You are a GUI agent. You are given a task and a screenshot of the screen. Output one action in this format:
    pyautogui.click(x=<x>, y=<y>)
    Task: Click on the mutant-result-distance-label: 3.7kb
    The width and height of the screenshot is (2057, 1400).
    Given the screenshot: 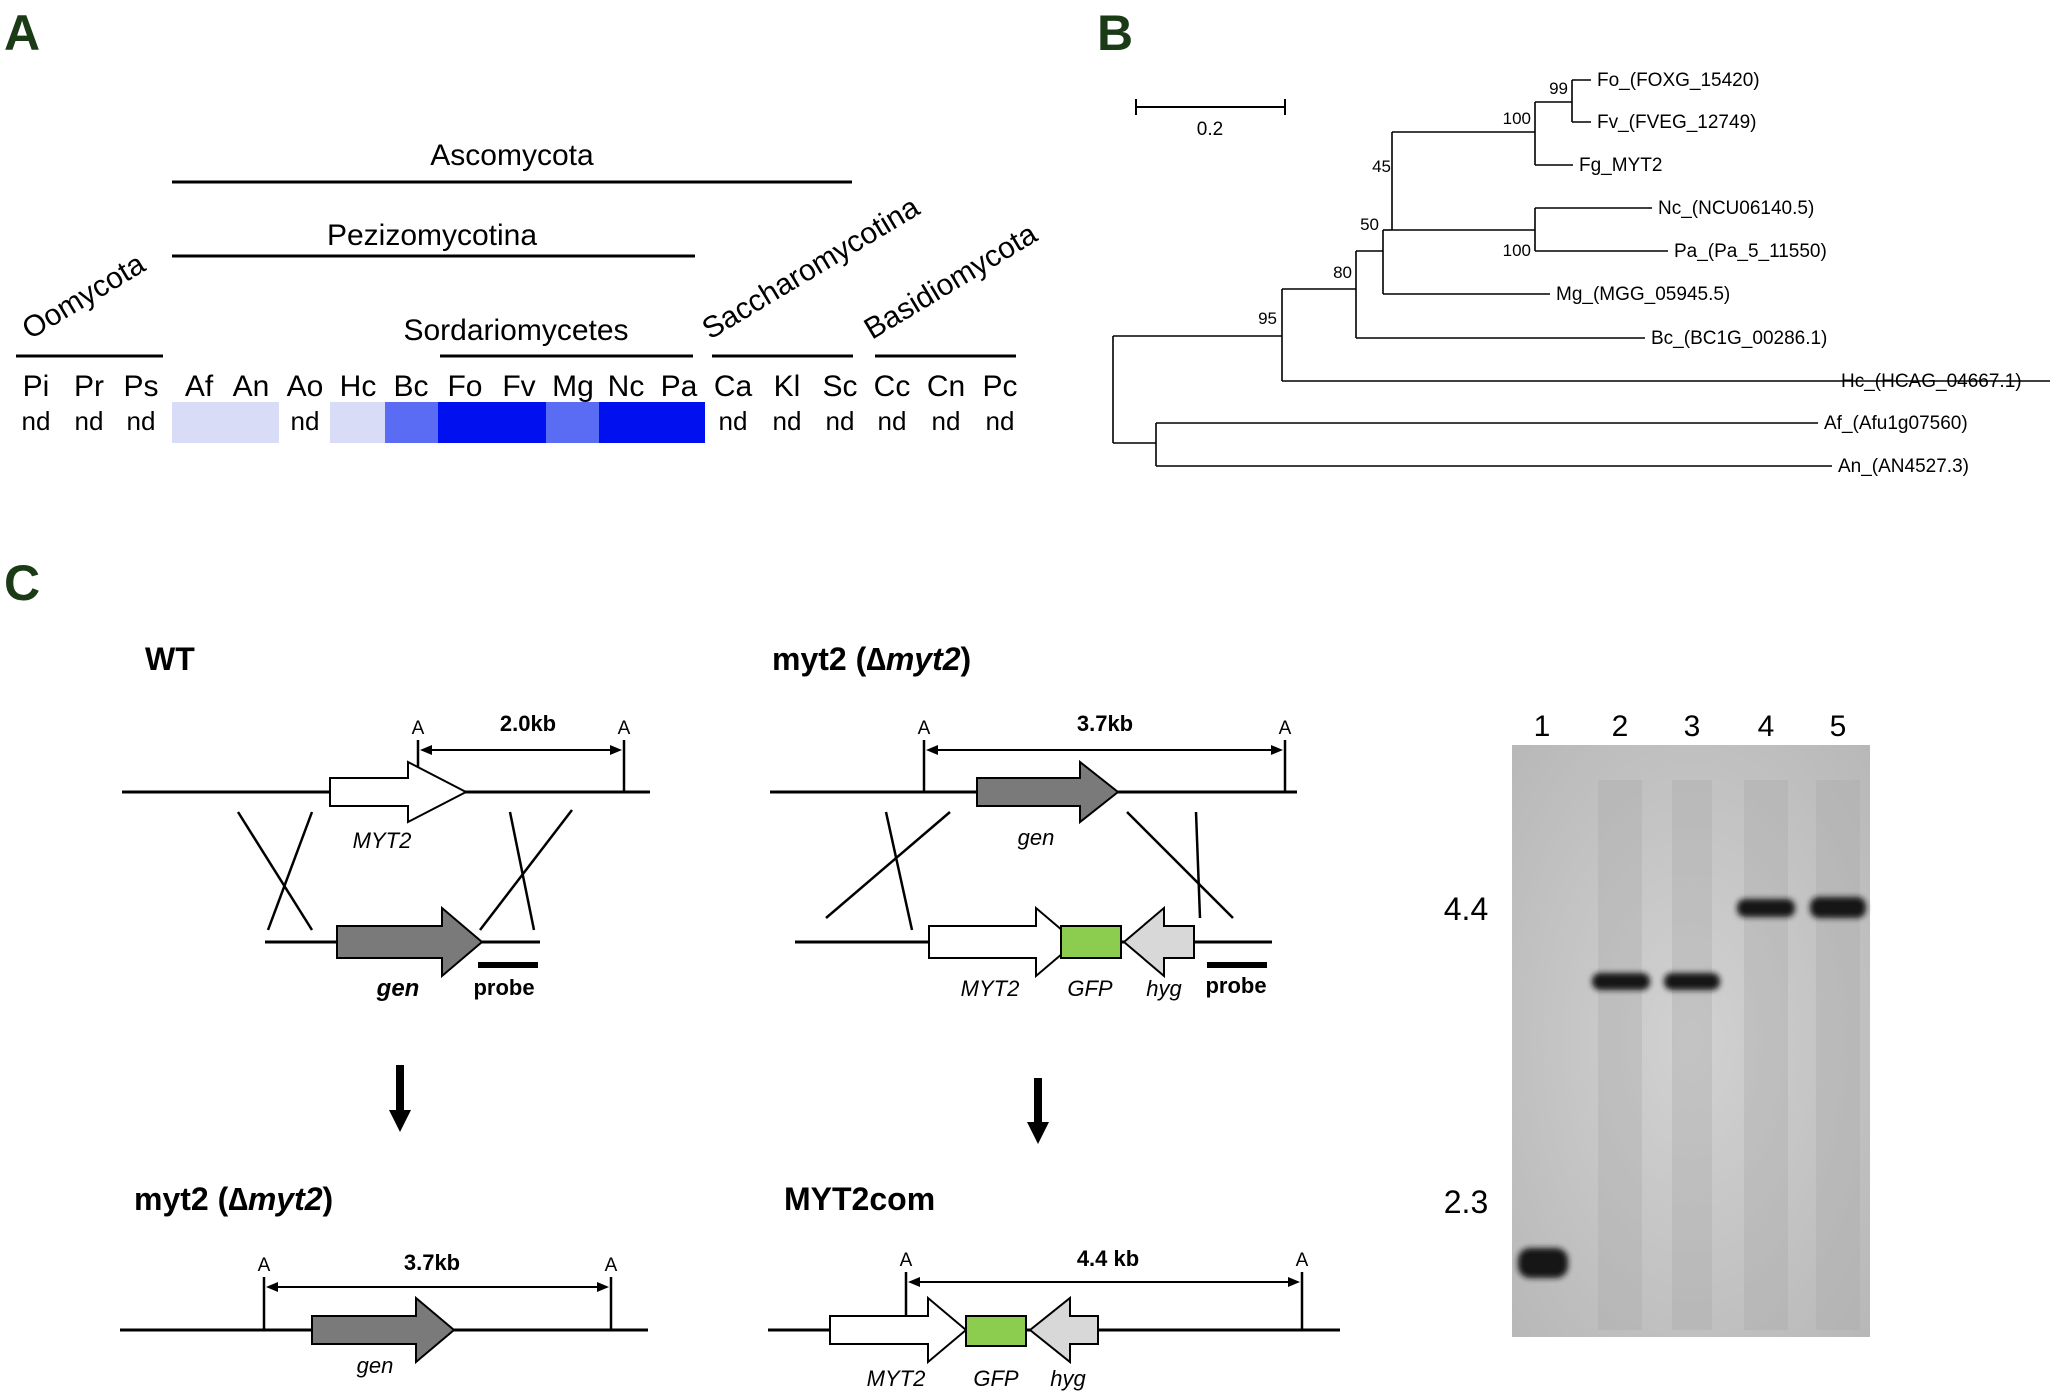 What is the action you would take?
    pyautogui.click(x=432, y=1262)
    